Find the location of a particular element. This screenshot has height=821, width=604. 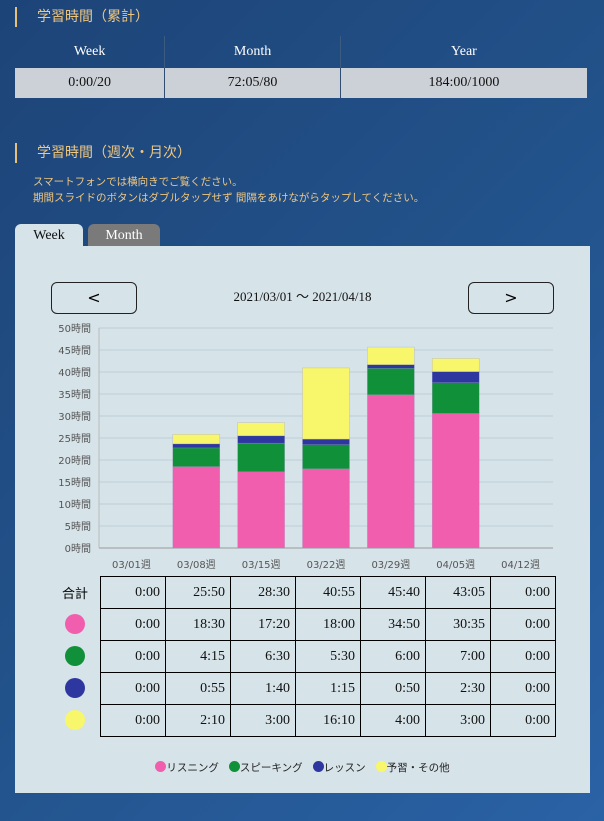

next-button: > is located at coordinates (511, 298).